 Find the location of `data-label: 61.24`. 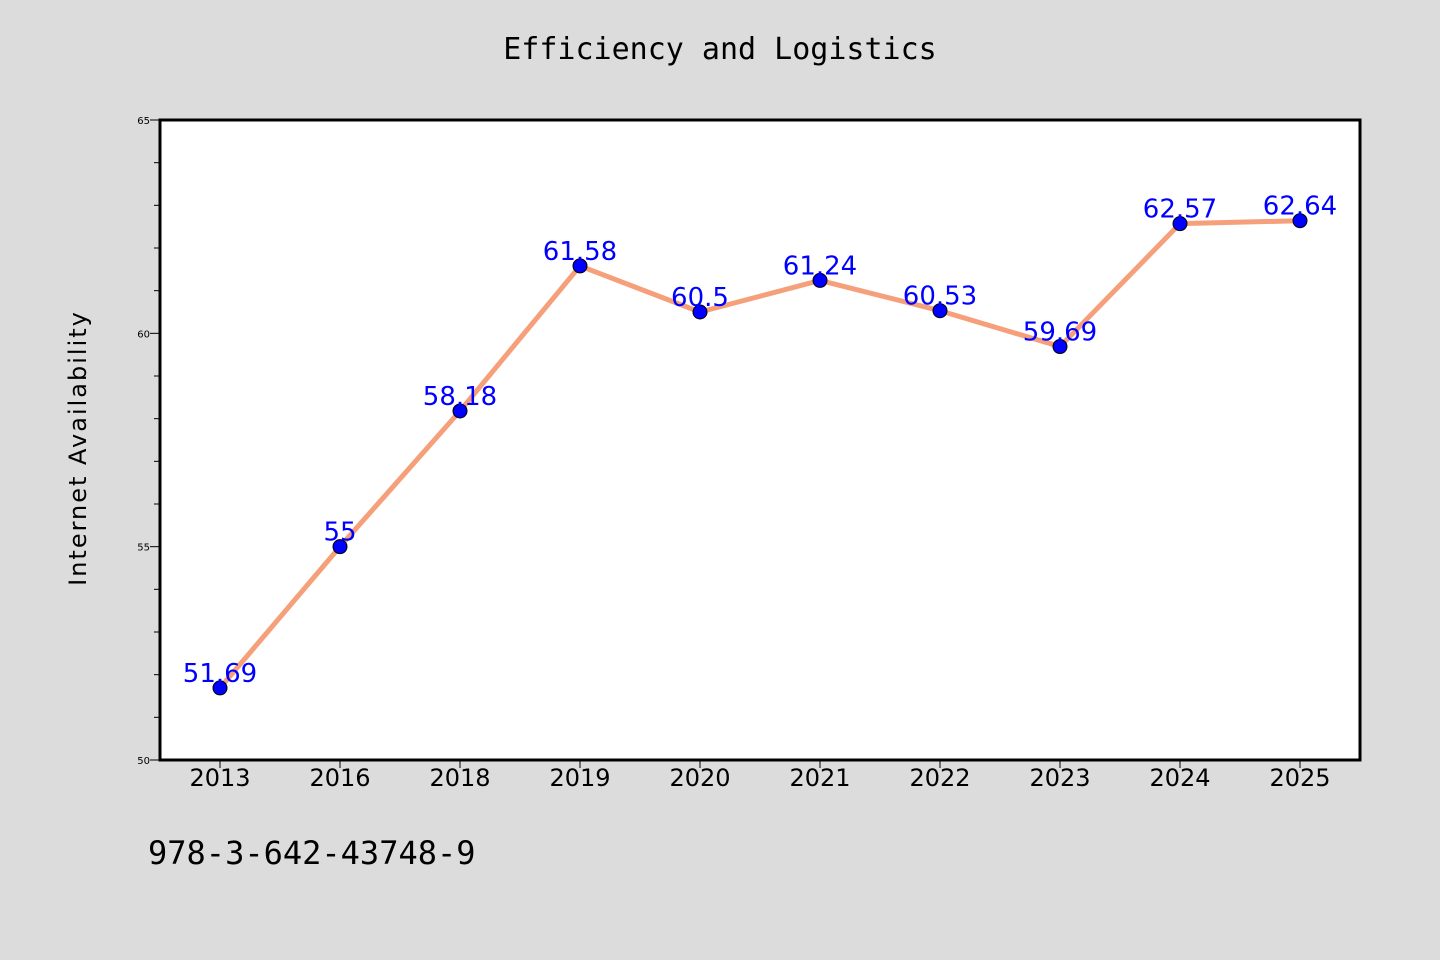

data-label: 61.24 is located at coordinates (820, 266).